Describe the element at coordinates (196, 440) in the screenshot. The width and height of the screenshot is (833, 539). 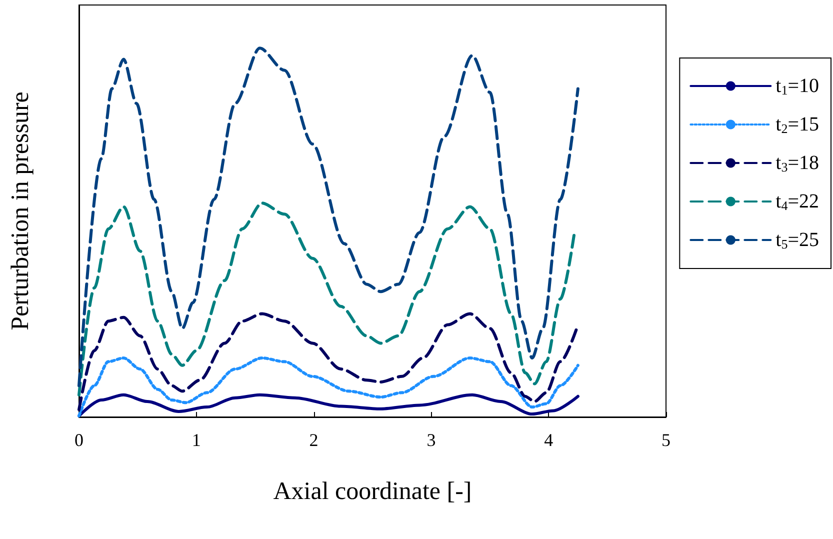
I see `x-tick-label: 1` at that location.